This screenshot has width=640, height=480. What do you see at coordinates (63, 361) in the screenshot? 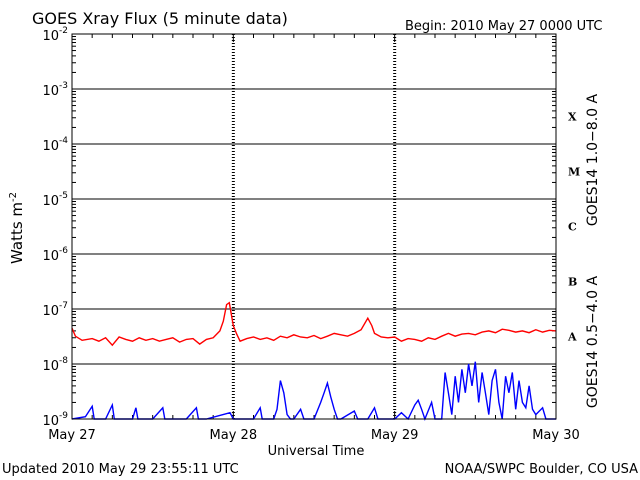
I see `y-tick-exponent: -8` at bounding box center [63, 361].